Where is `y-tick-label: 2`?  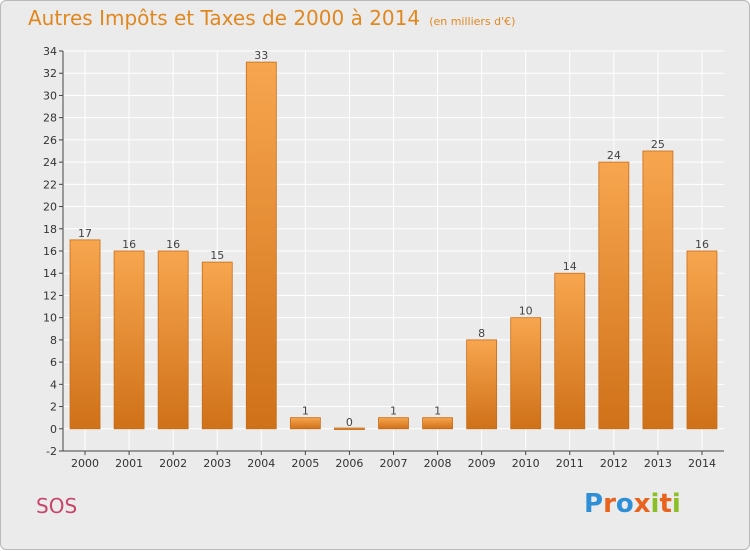 y-tick-label: 2 is located at coordinates (53, 407).